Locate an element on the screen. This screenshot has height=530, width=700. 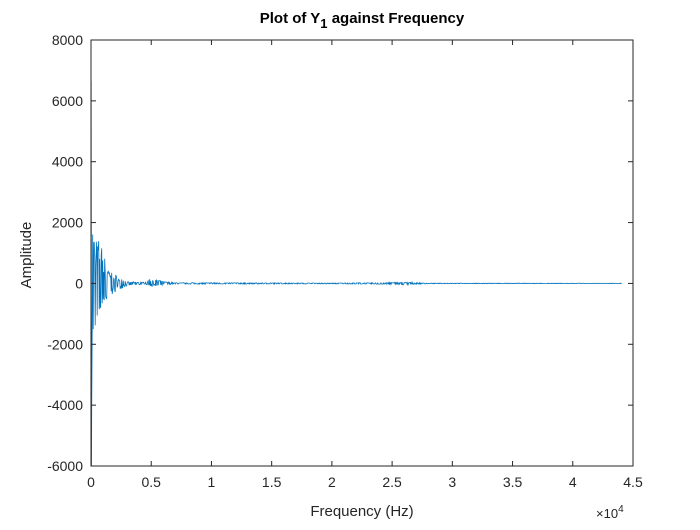
x-tick-label: 2.5 is located at coordinates (392, 482).